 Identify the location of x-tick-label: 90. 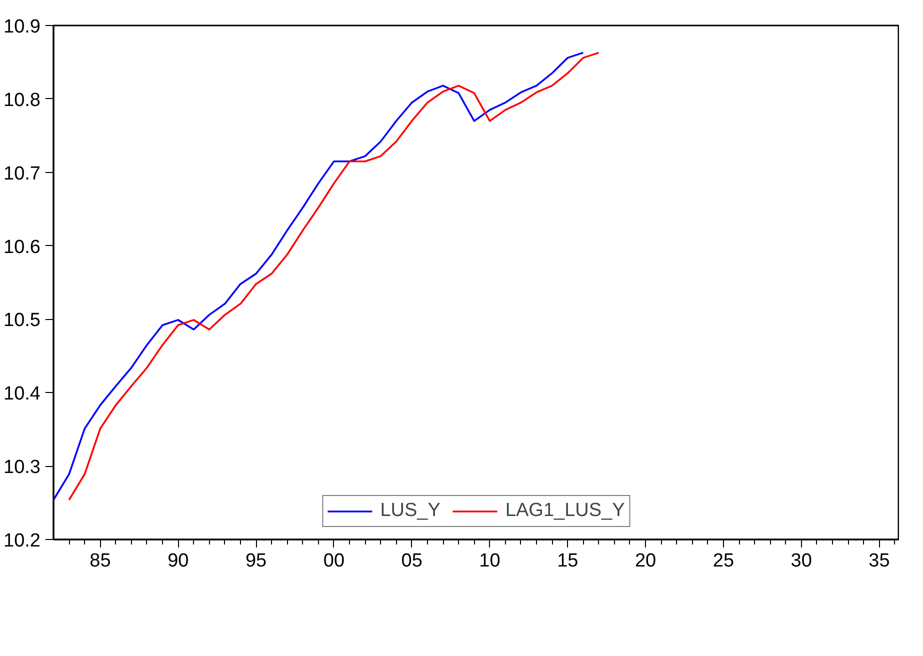
(178, 561).